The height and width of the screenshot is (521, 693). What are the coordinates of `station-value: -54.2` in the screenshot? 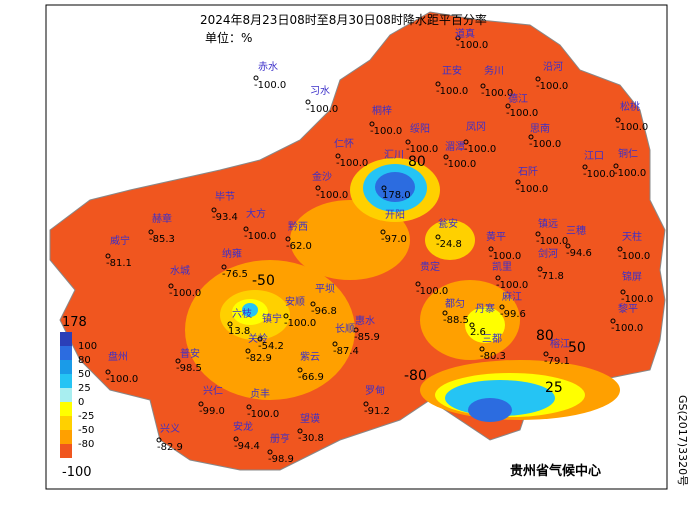 It's located at (271, 346).